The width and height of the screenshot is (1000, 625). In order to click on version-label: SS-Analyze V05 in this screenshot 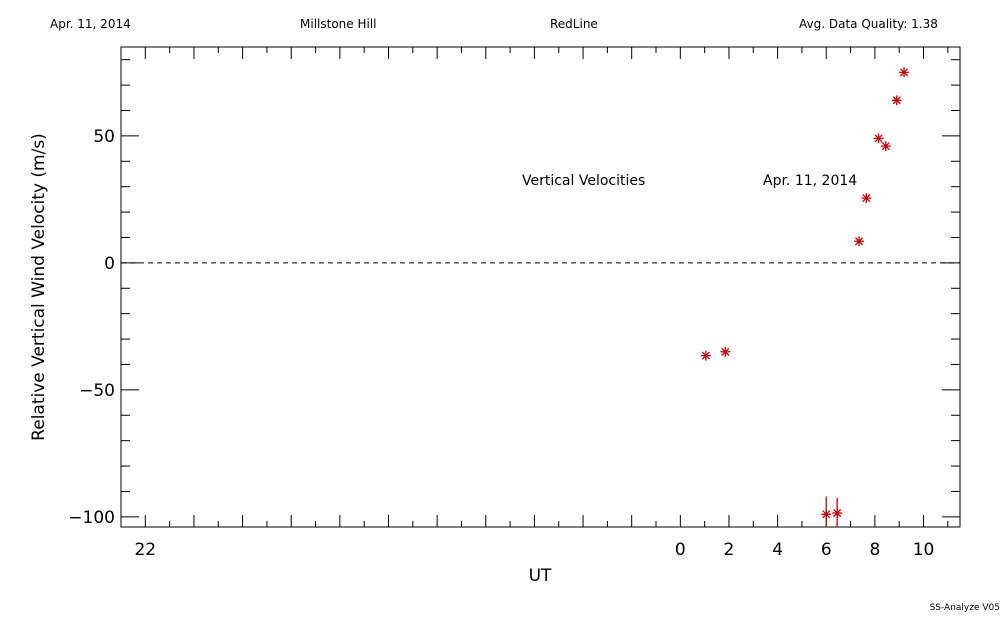, I will do `click(500, 608)`.